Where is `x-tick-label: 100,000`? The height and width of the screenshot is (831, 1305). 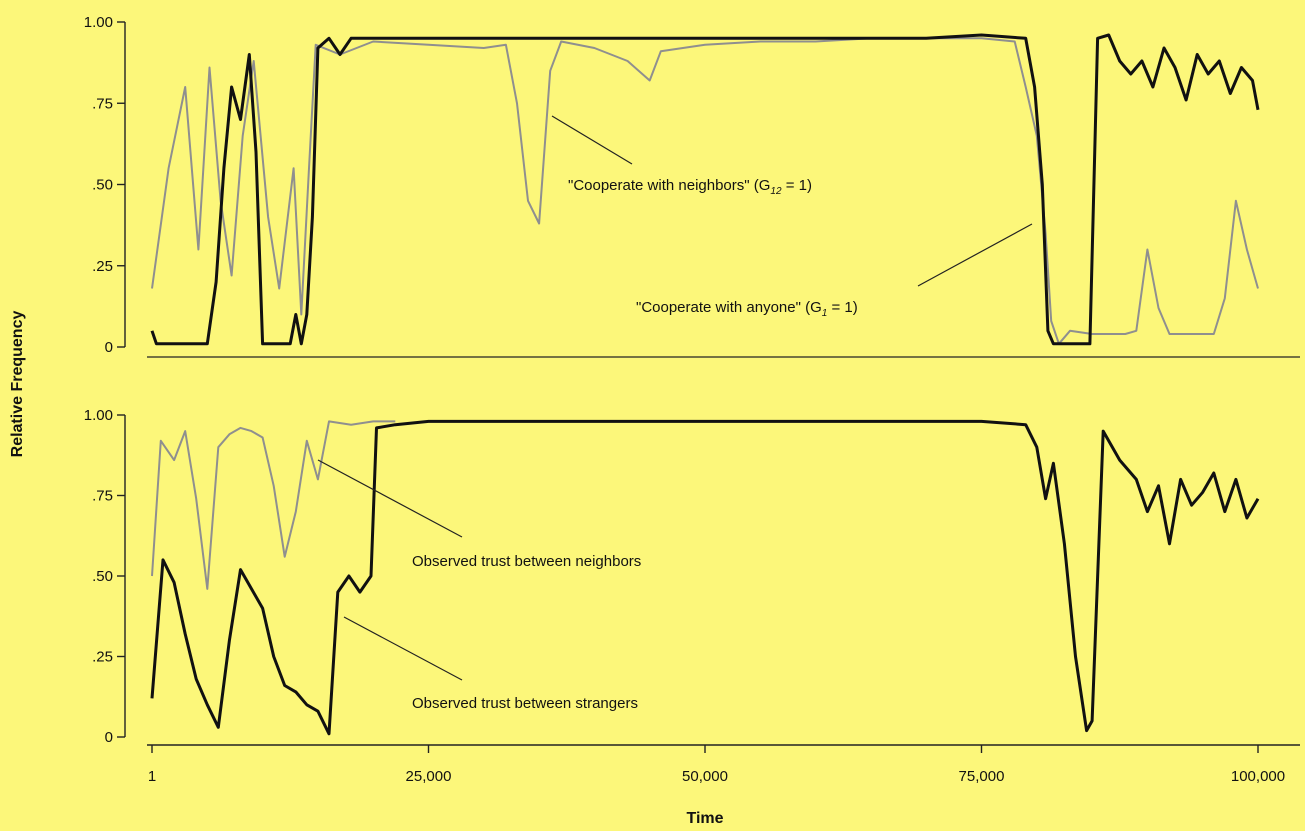
x-tick-label: 100,000 is located at coordinates (1258, 776).